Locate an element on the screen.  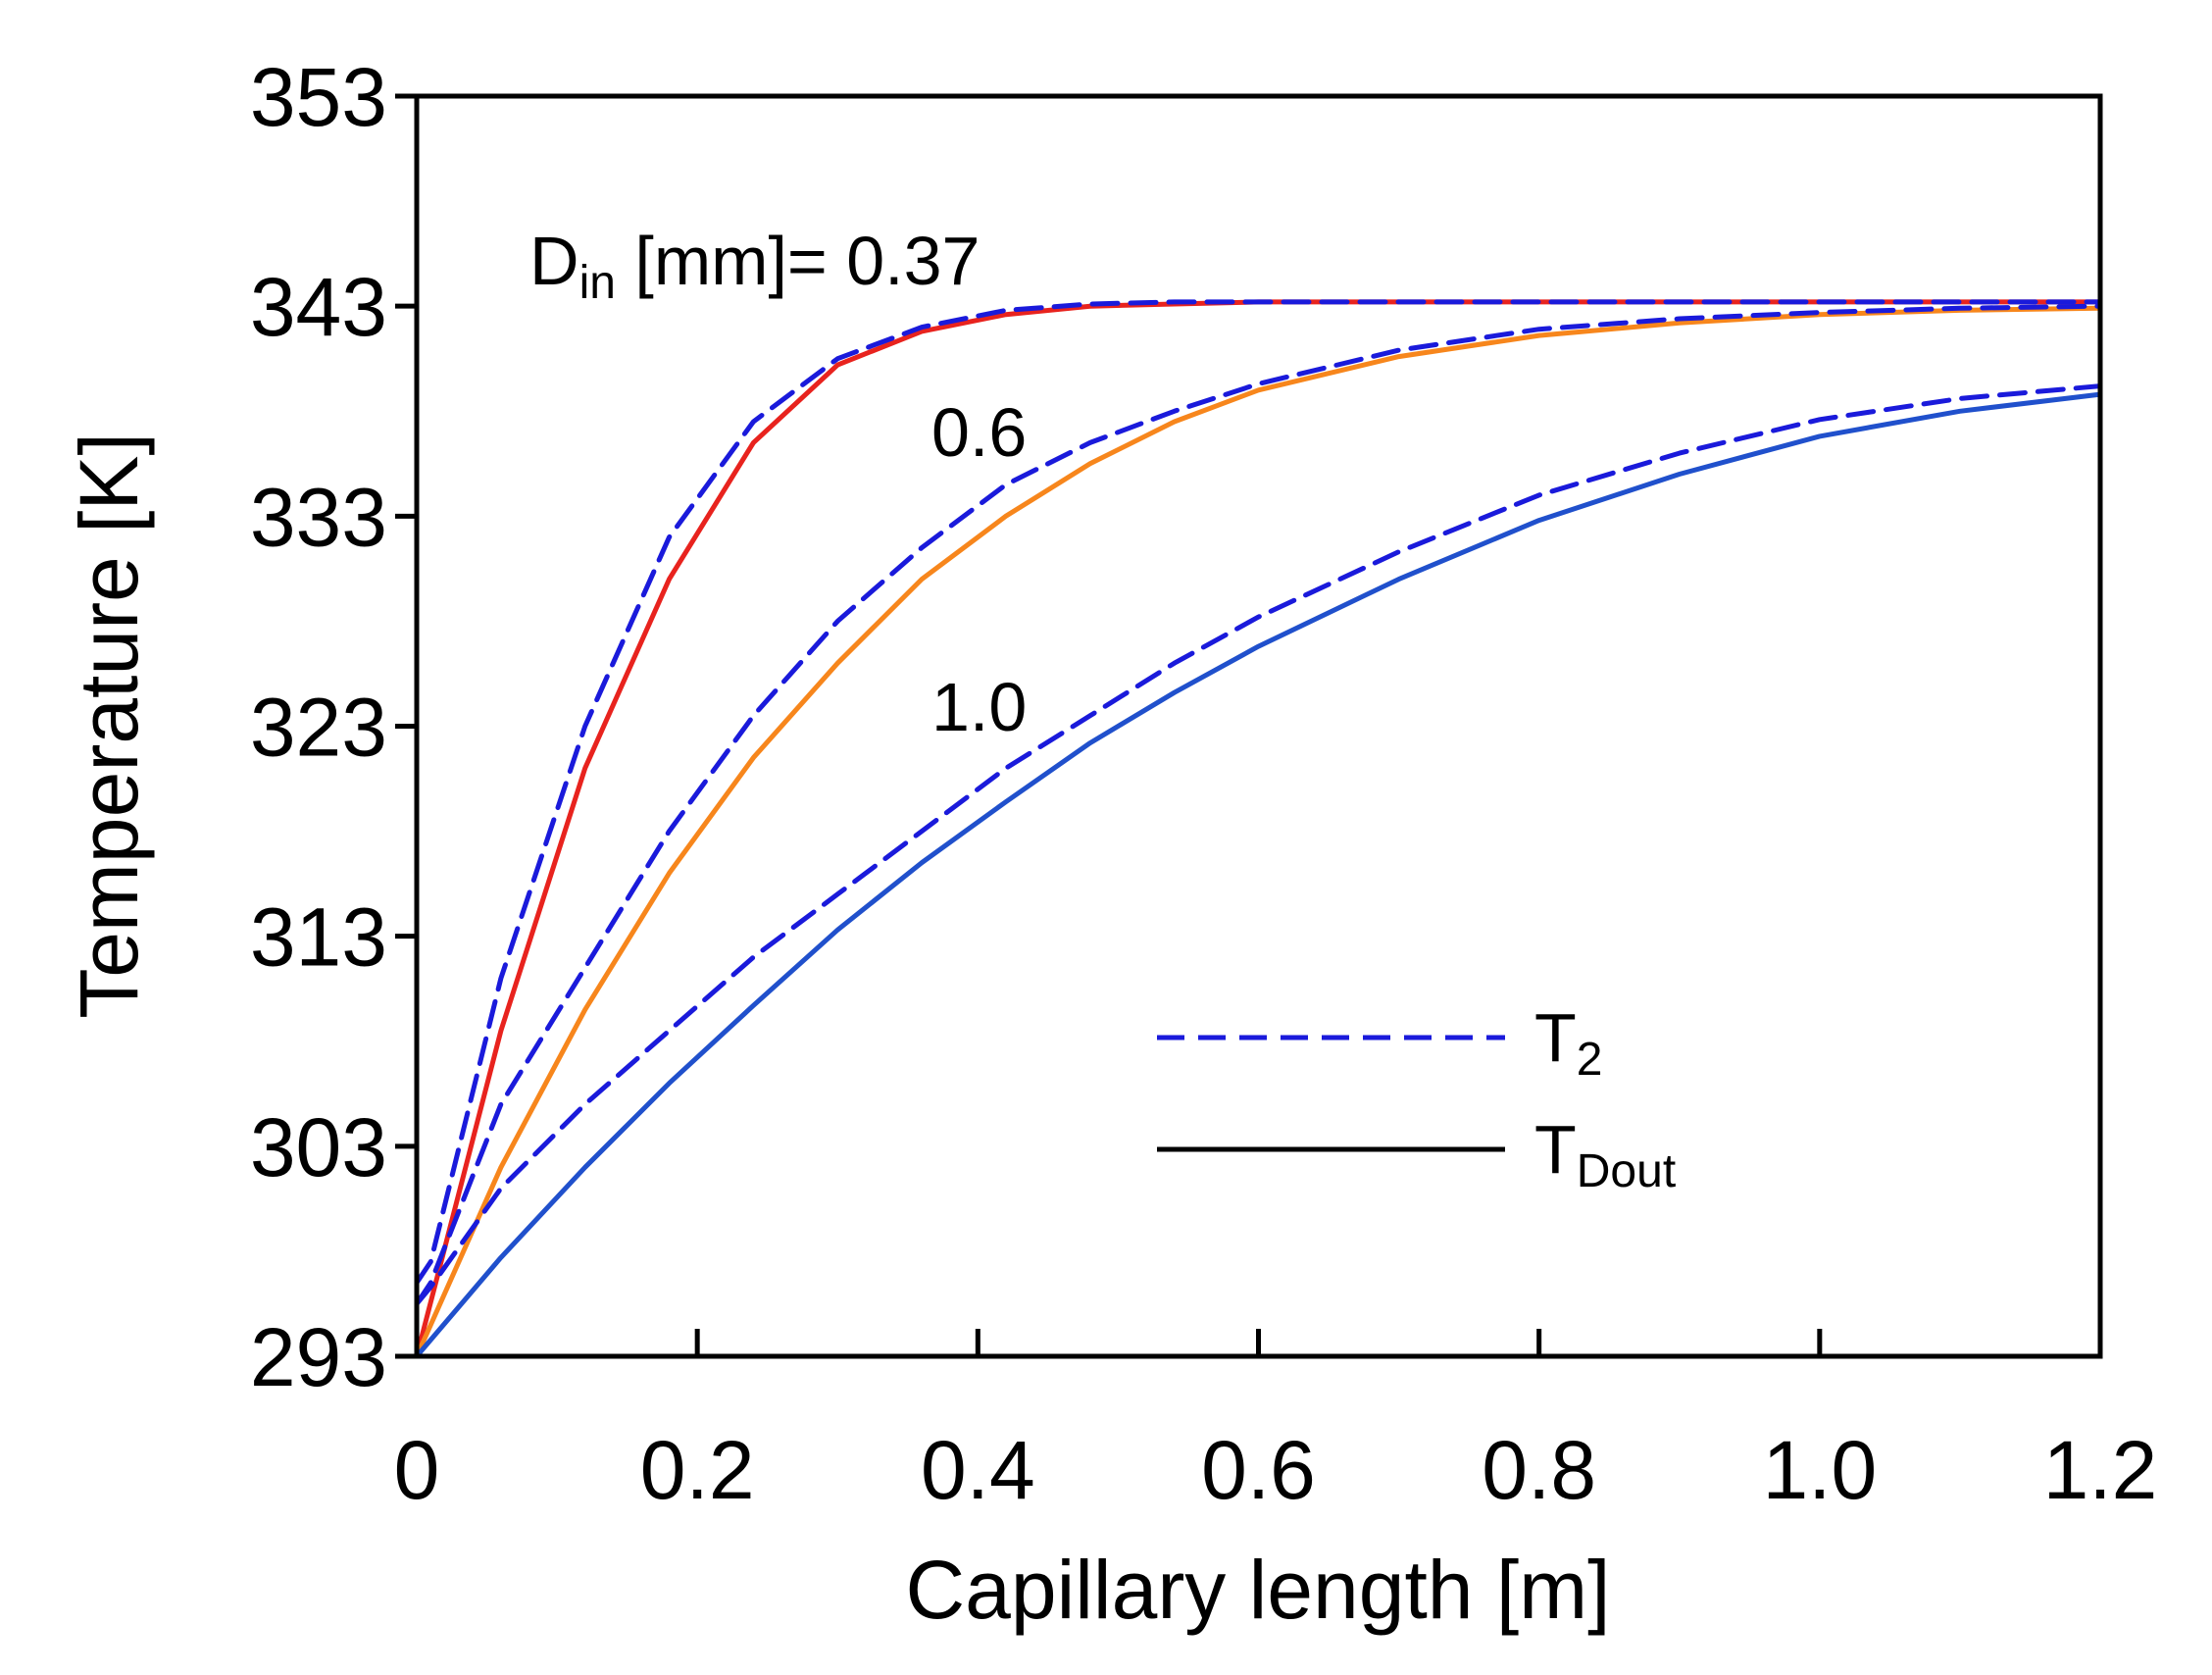
annotation-din-037-suffix: [mm]= 0.37 is located at coordinates (798, 261).